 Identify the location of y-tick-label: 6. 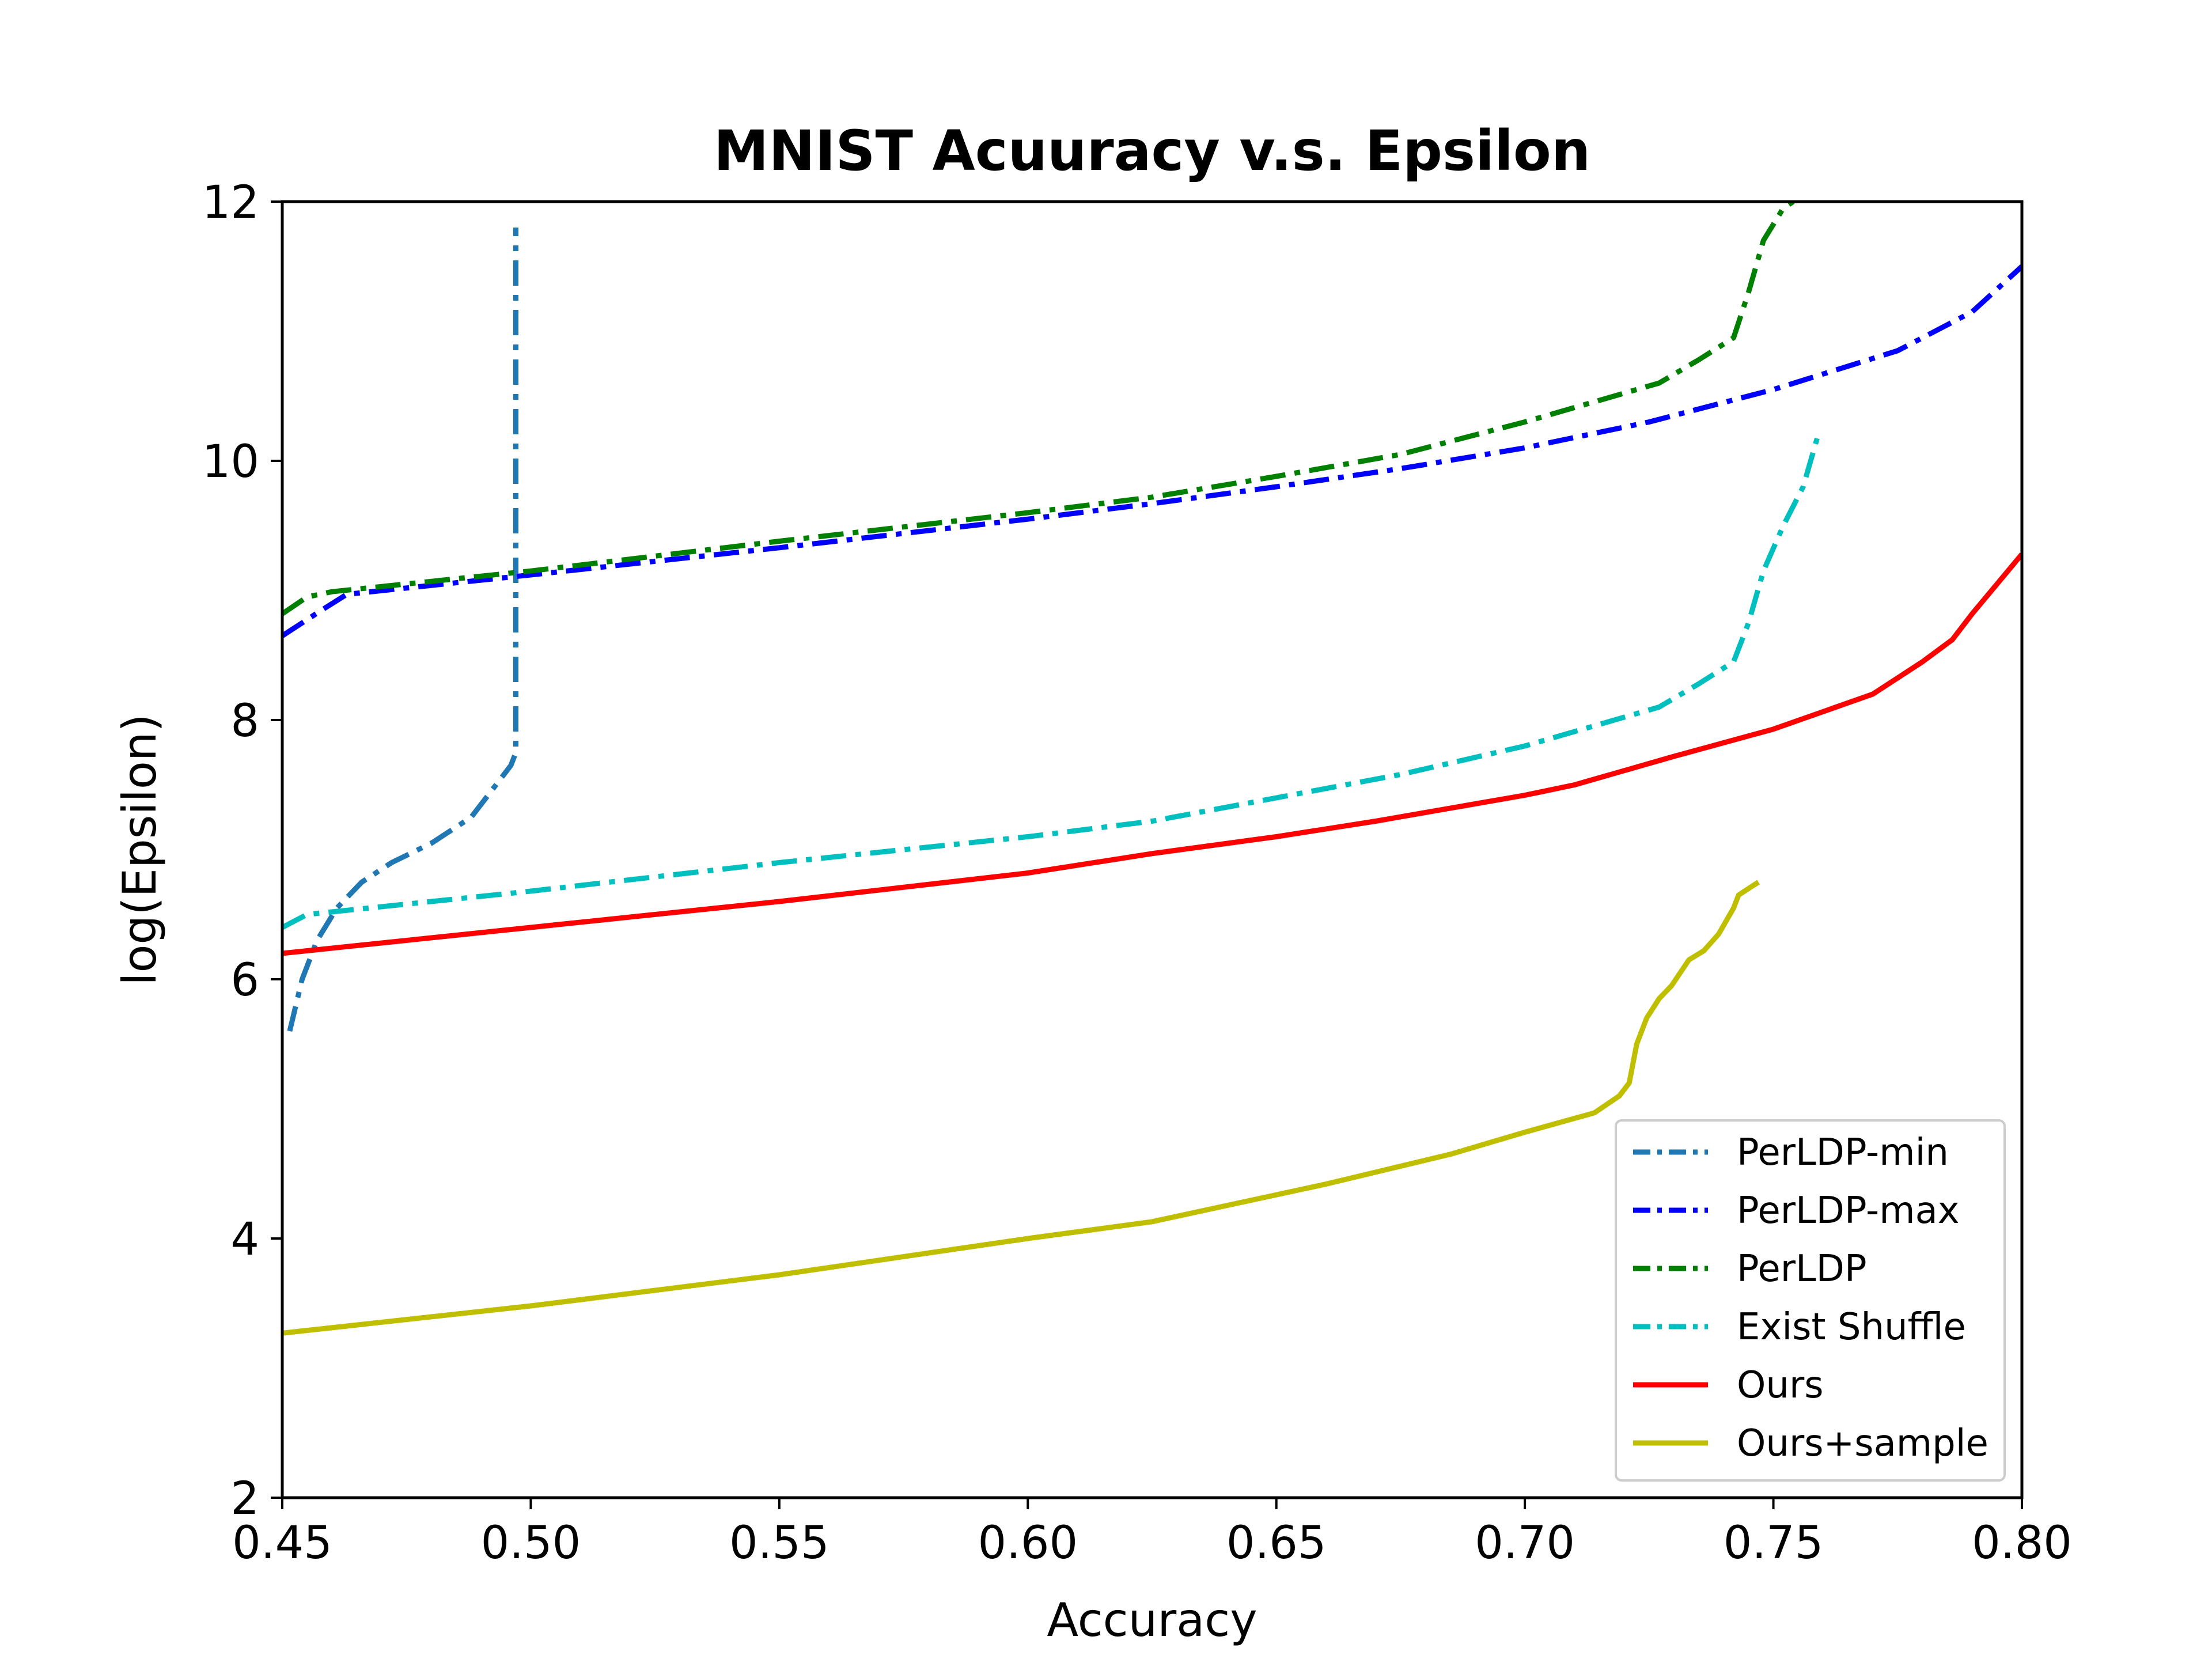
(244, 980).